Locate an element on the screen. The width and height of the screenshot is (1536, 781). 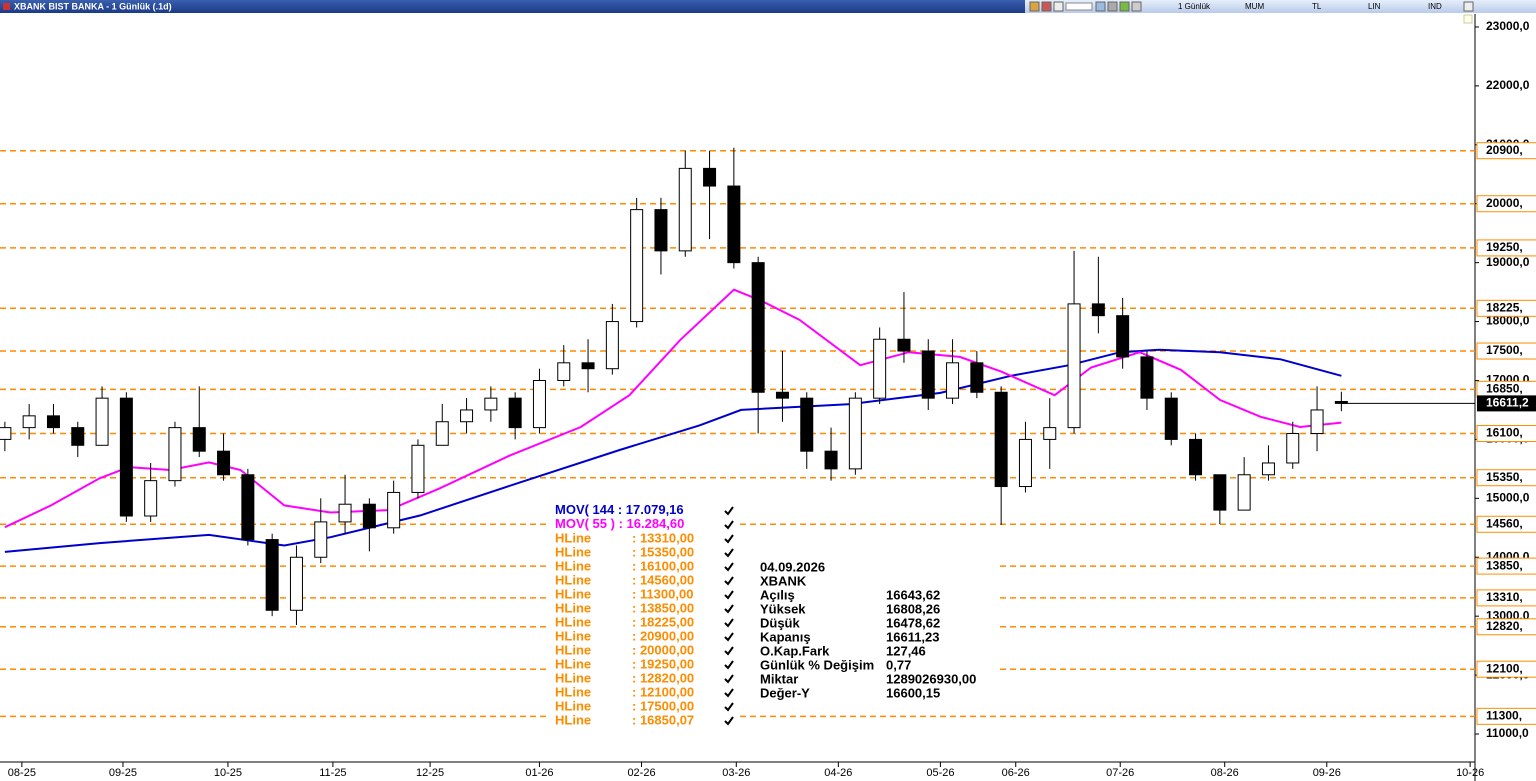
toolbar-item: MUM is located at coordinates (1254, 6).